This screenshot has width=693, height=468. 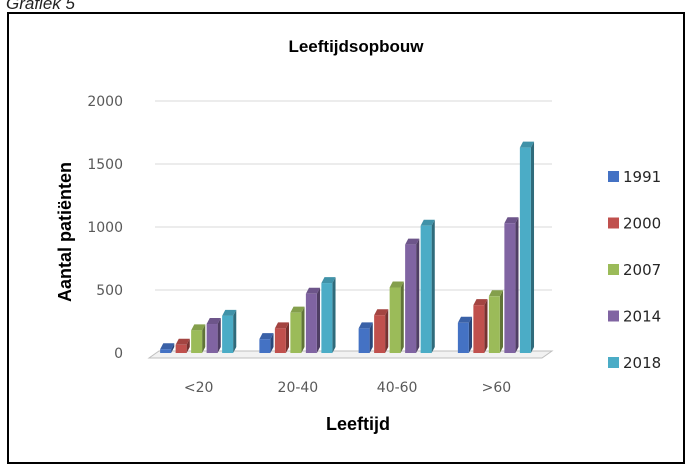 I want to click on legend-label: 2014, so click(x=642, y=317).